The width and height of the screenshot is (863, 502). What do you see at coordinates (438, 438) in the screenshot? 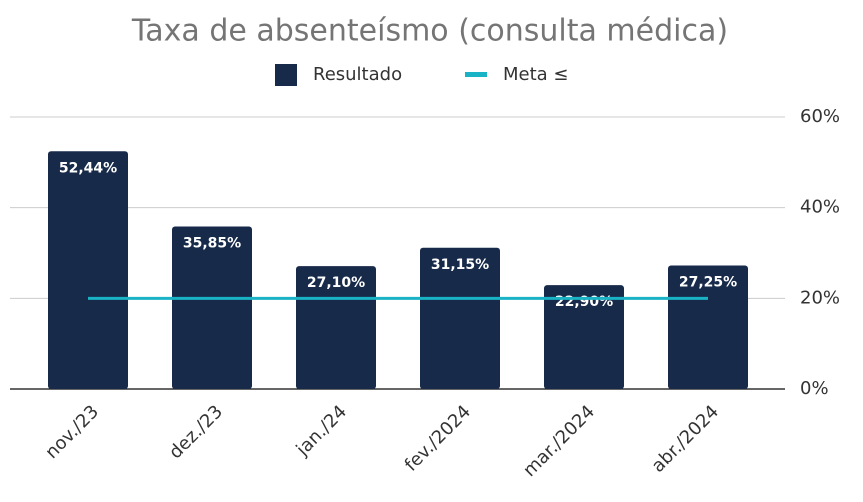
I see `x-tick-label: fev./2024` at bounding box center [438, 438].